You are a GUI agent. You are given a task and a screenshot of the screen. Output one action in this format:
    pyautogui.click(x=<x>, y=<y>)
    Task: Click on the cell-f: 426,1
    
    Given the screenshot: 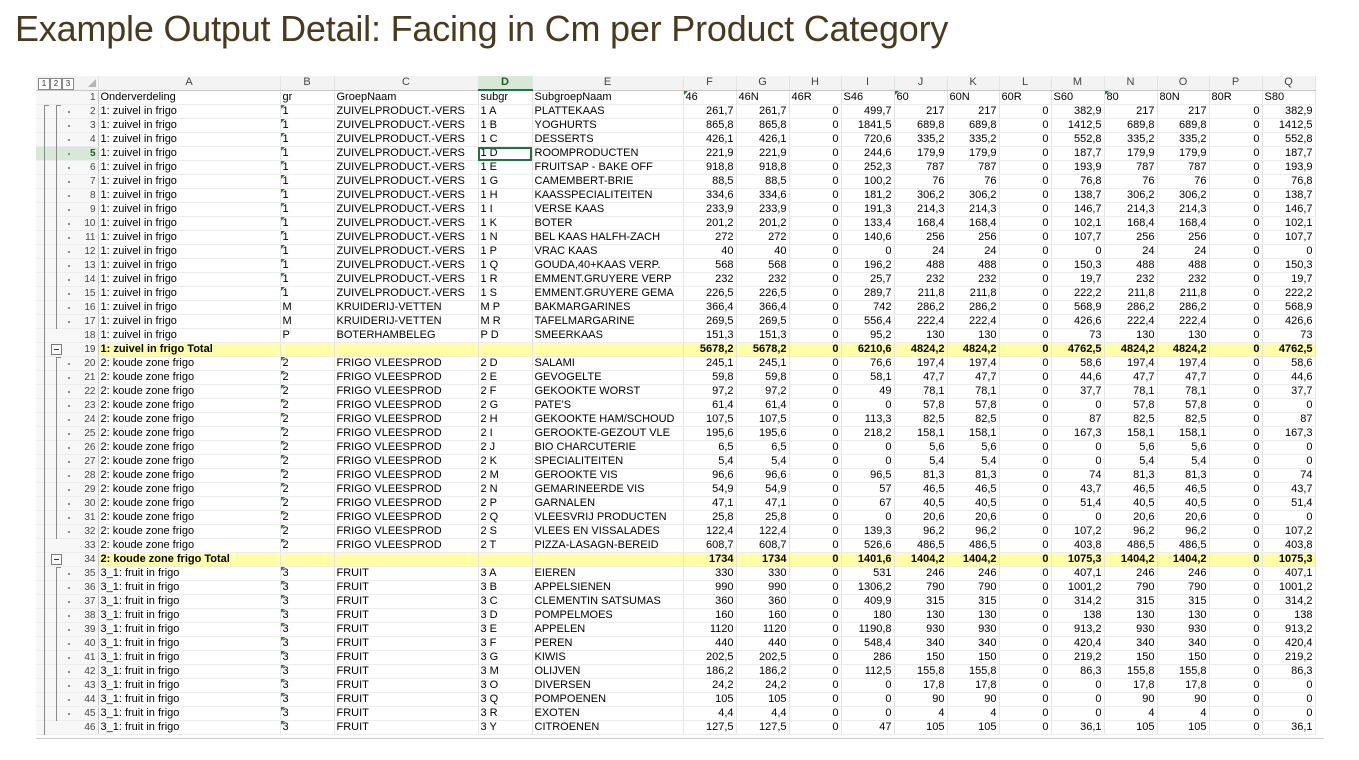 What is the action you would take?
    pyautogui.click(x=710, y=139)
    